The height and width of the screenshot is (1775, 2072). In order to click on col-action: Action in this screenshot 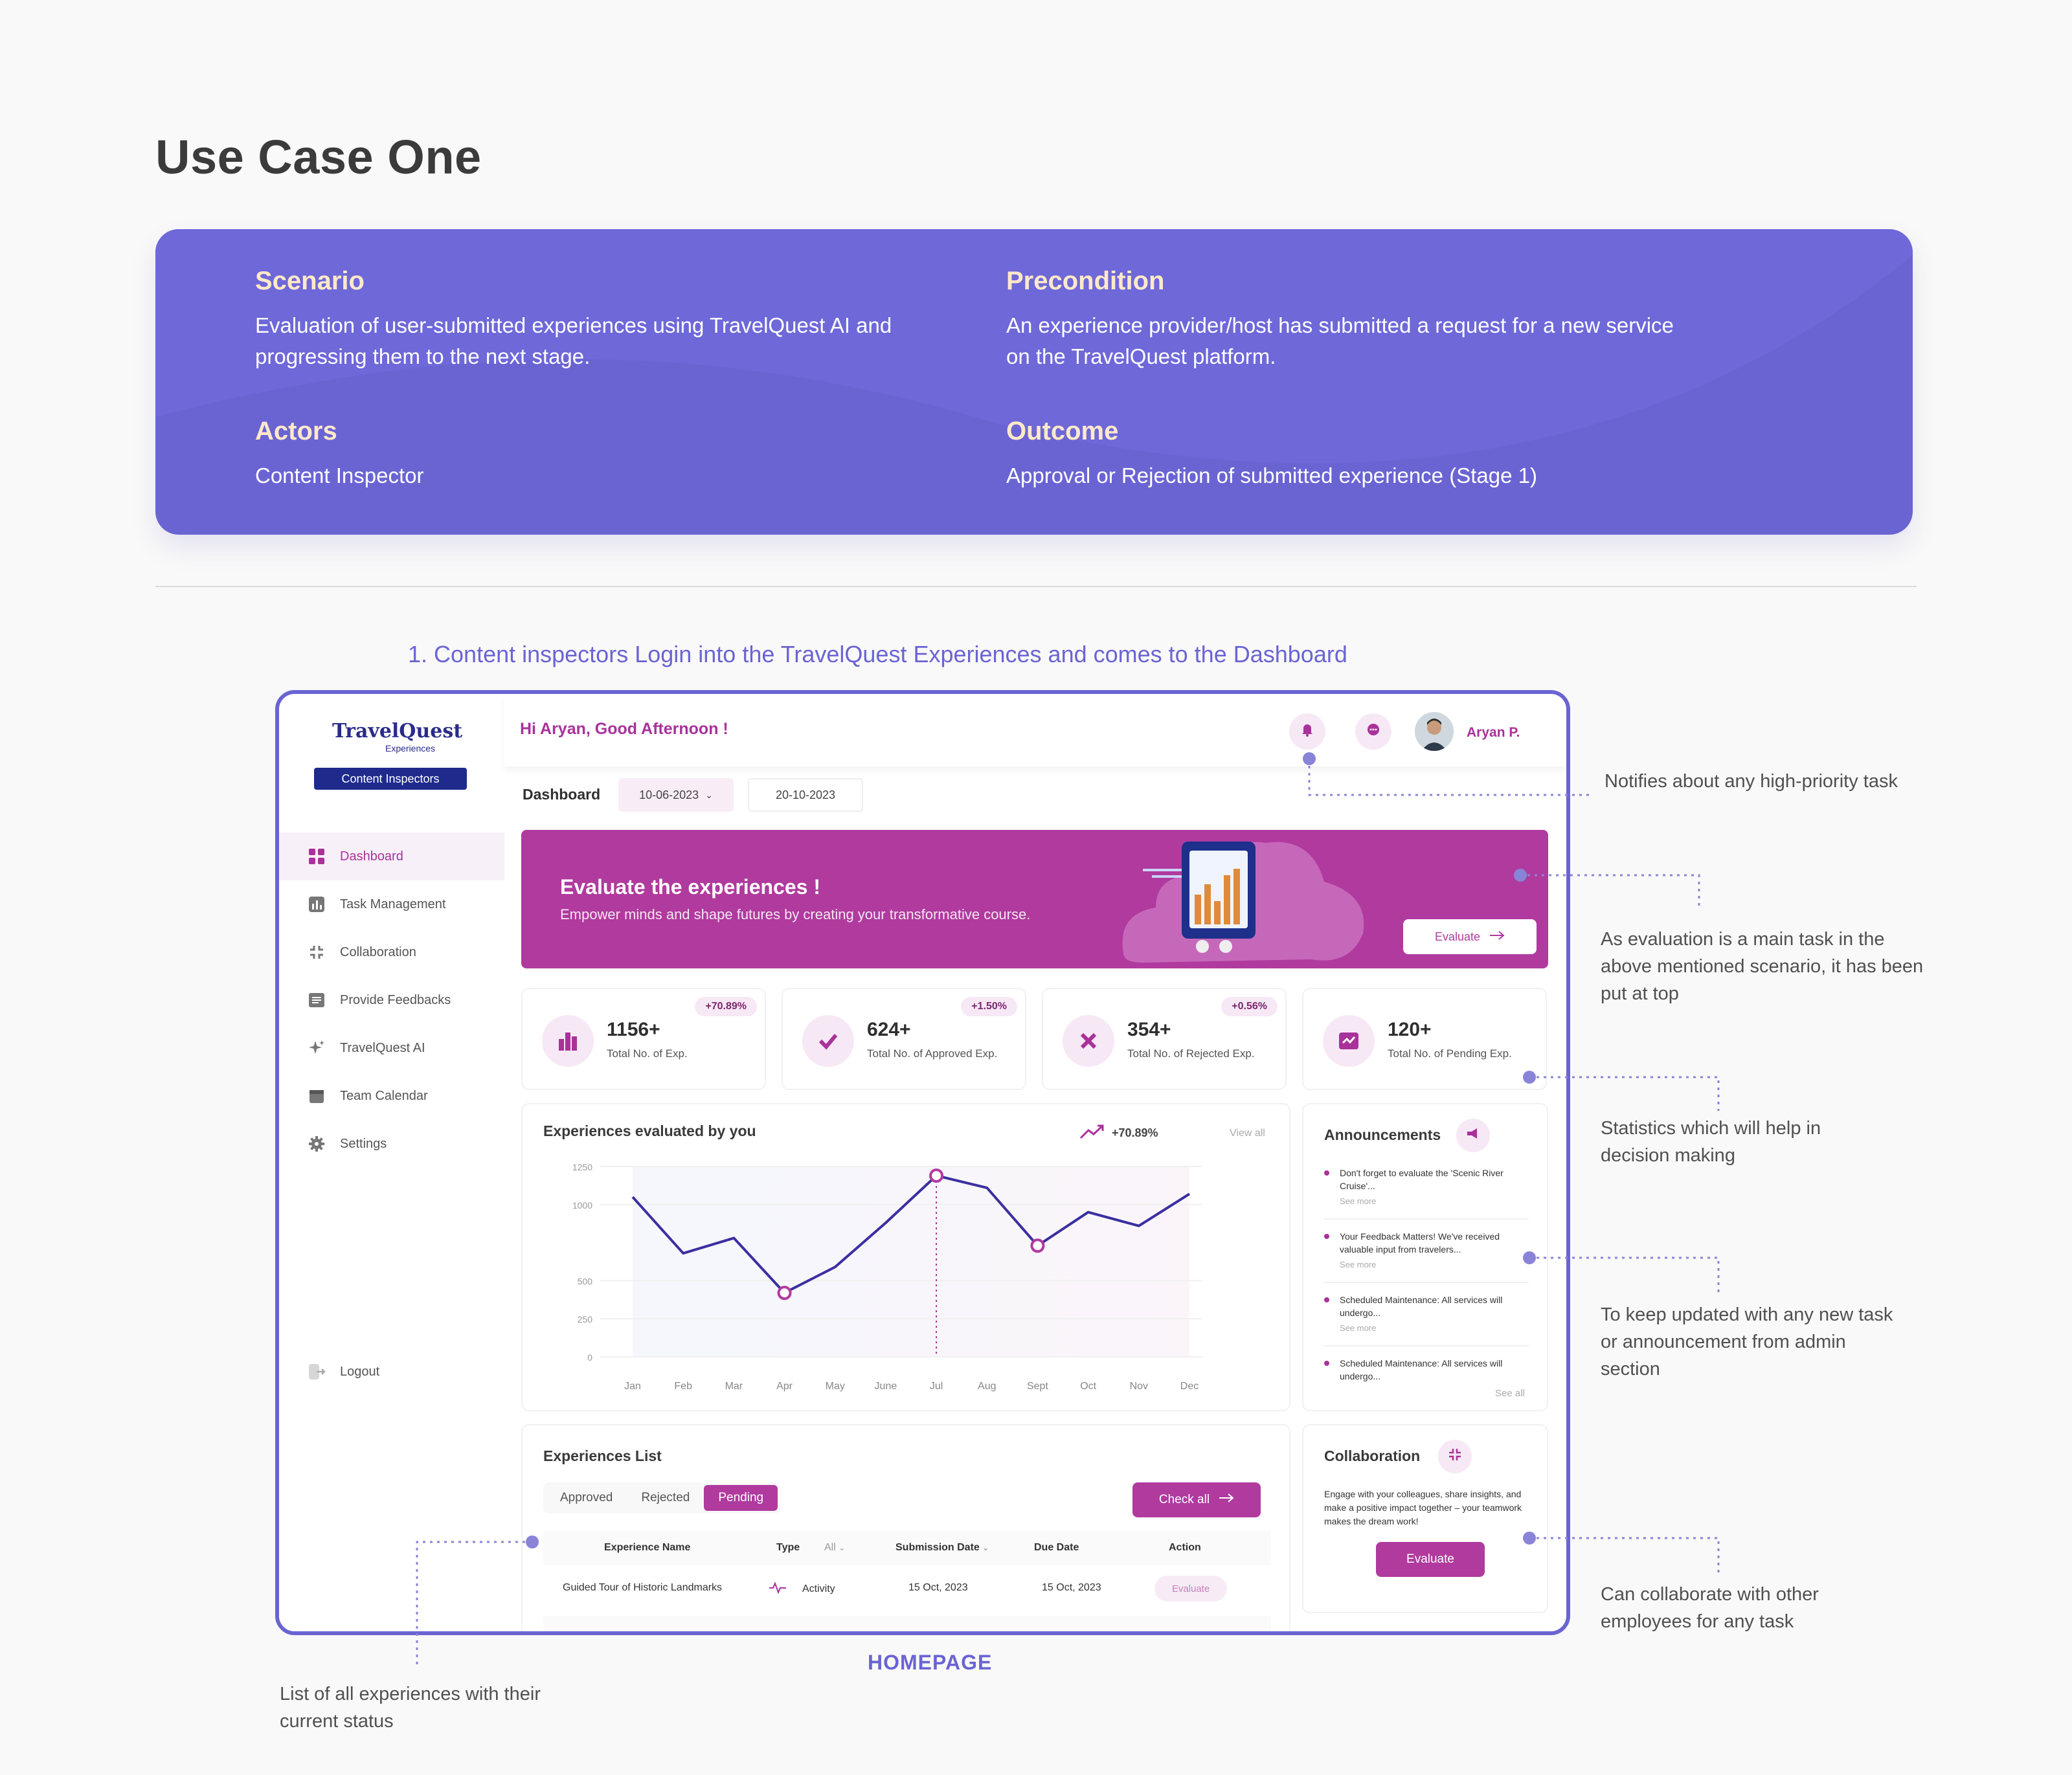, I will do `click(1185, 1547)`.